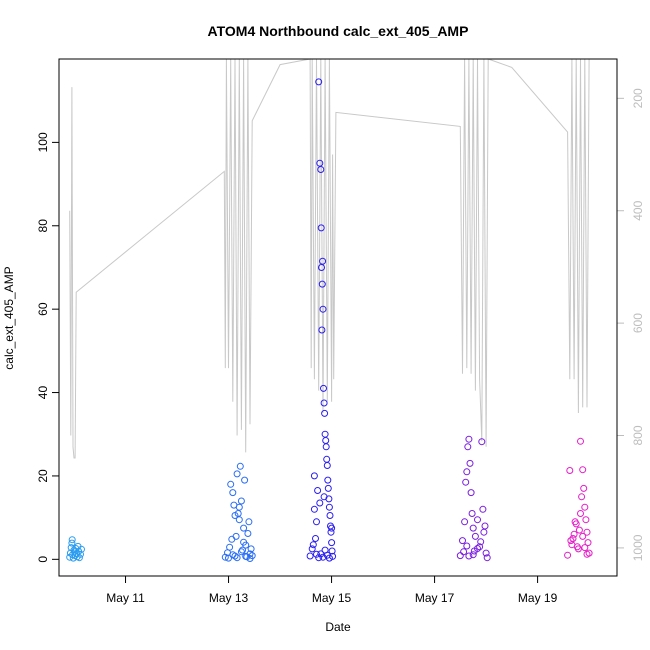 The height and width of the screenshot is (650, 650). Describe the element at coordinates (43, 142) in the screenshot. I see `y-tick-label: 100` at that location.